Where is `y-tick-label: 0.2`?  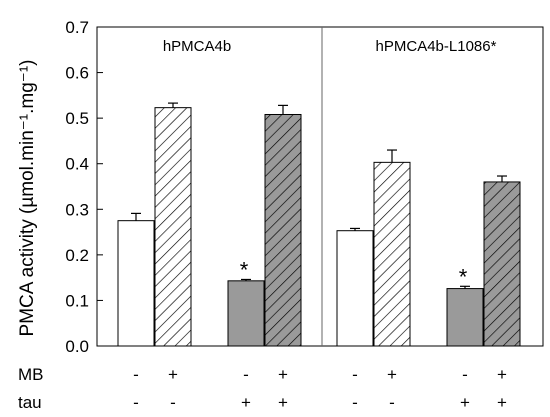 y-tick-label: 0.2 is located at coordinates (77, 255).